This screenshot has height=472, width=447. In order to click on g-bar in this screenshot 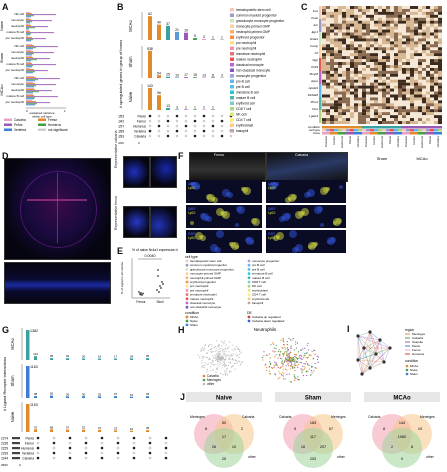, I will do `click(99, 397)`.